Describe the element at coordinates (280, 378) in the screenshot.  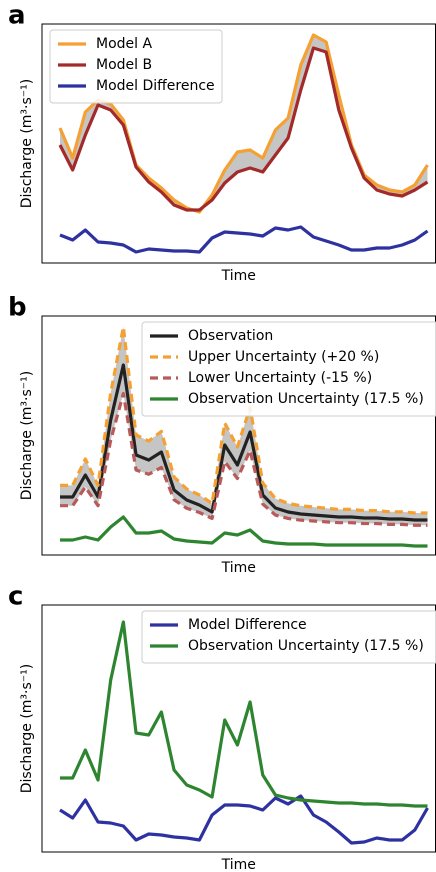
I see `legend-label: Lower Uncertainty (-15 %)` at that location.